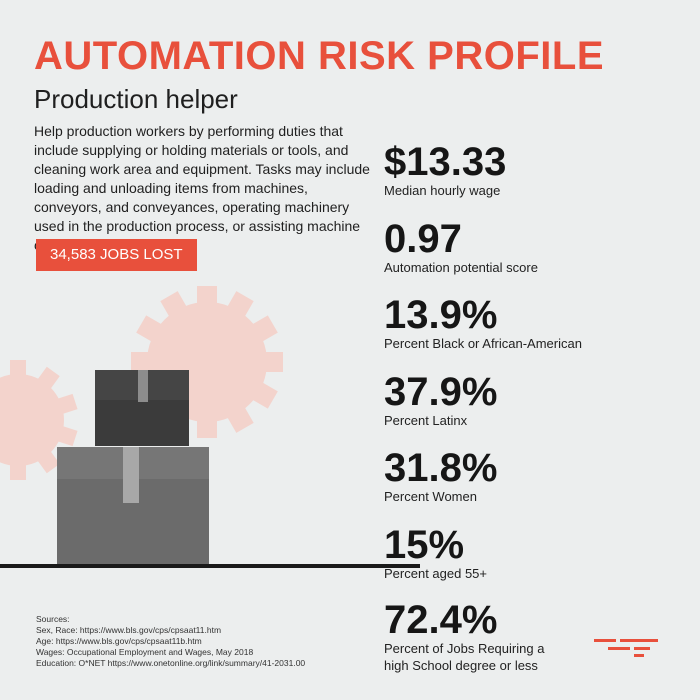 The height and width of the screenshot is (700, 700). I want to click on brand-logo-icon, so click(626, 648).